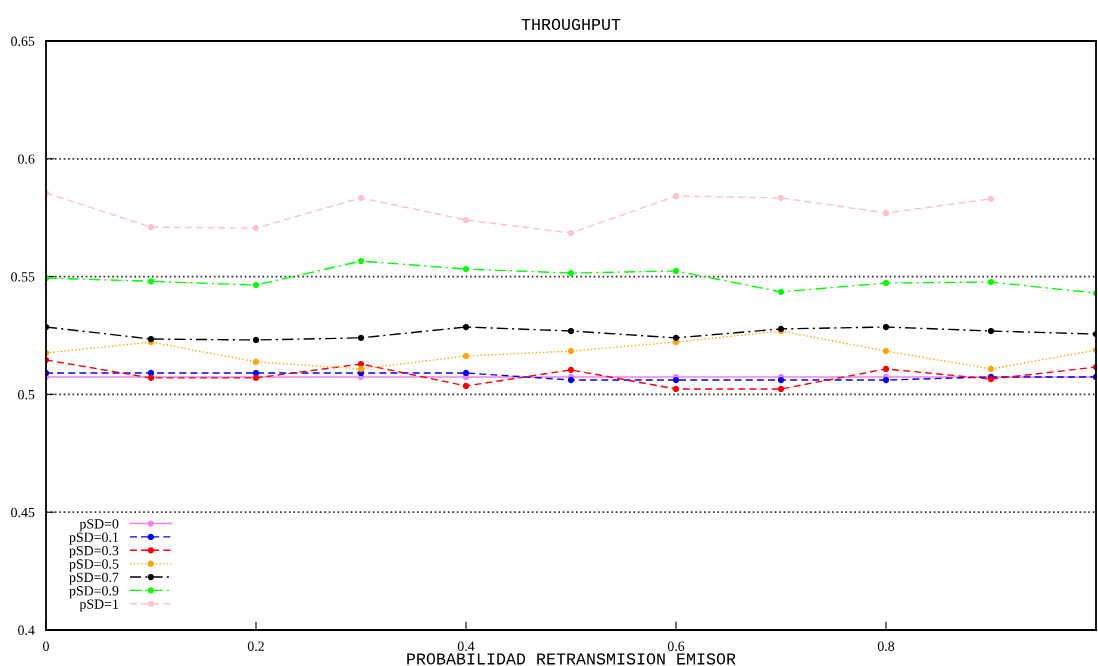  What do you see at coordinates (26, 159) in the screenshot?
I see `y-tick-label: 0.6` at bounding box center [26, 159].